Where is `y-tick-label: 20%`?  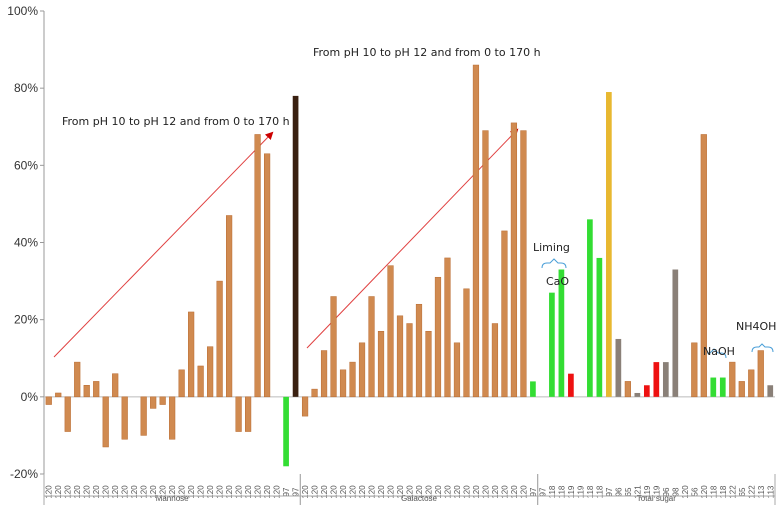 y-tick-label: 20% is located at coordinates (26, 320).